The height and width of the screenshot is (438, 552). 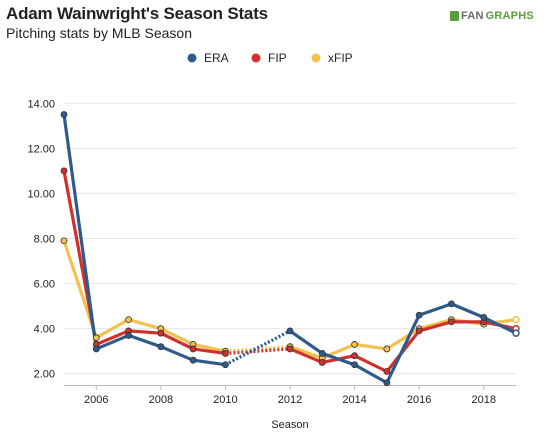 What do you see at coordinates (419, 400) in the screenshot?
I see `x-tick-label: 2016` at bounding box center [419, 400].